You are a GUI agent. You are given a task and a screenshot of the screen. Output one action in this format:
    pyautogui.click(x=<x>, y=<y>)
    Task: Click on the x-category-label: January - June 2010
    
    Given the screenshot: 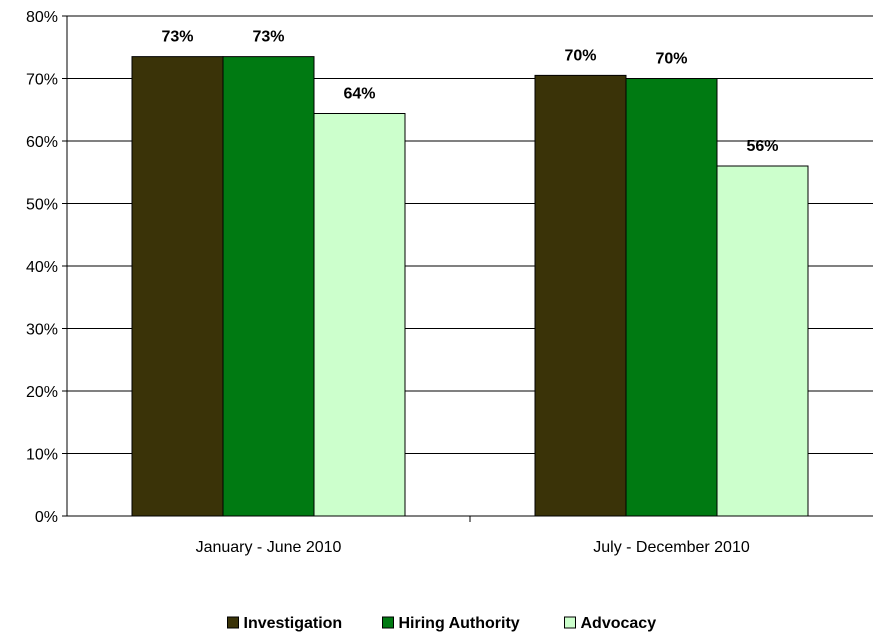 What is the action you would take?
    pyautogui.click(x=269, y=547)
    